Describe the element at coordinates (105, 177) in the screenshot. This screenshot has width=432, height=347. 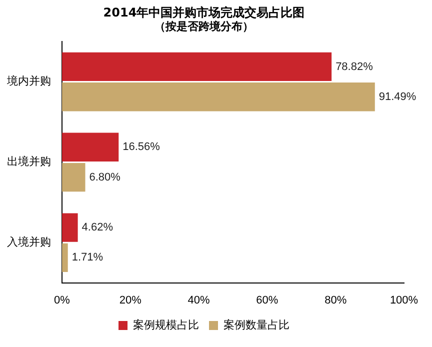
I see `data-label: 6.80%` at that location.